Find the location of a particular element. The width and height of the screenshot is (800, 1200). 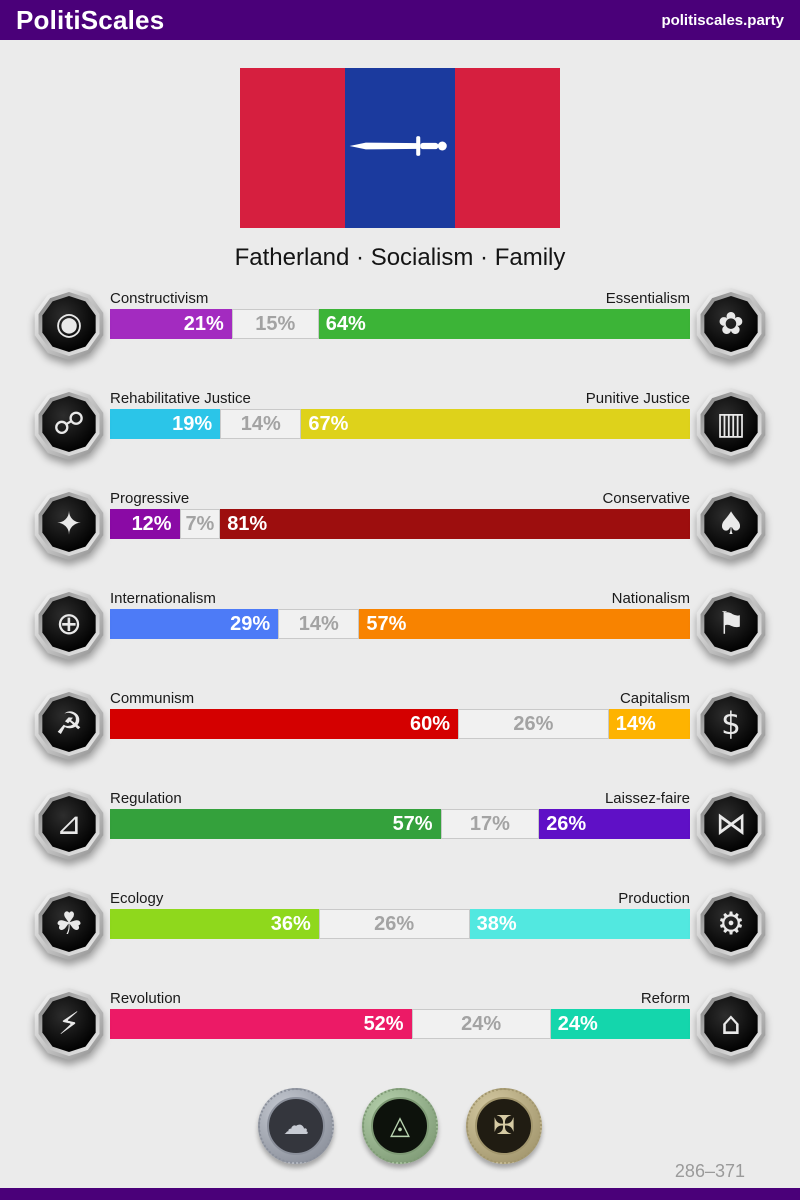

axis-left-label: Regulation is located at coordinates (146, 798).